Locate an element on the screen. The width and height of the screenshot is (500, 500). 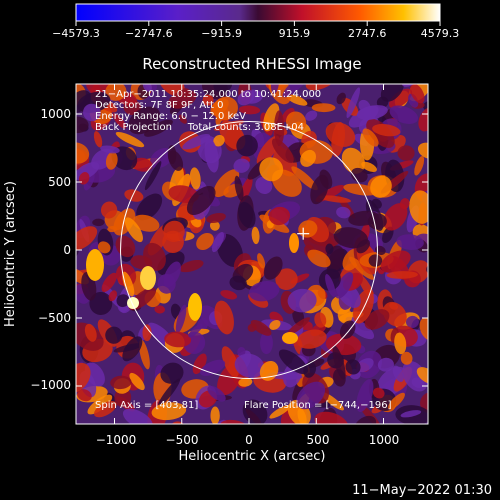
emission-hotspot is located at coordinates (290, 338).